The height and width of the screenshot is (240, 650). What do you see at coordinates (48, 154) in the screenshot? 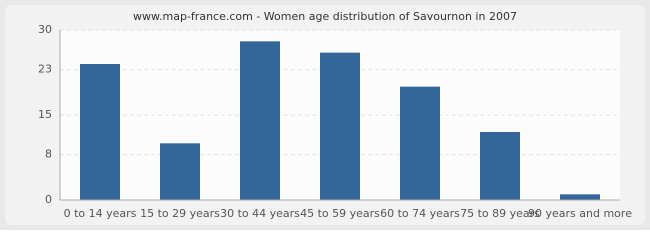
I see `y-tick-label: 8` at bounding box center [48, 154].